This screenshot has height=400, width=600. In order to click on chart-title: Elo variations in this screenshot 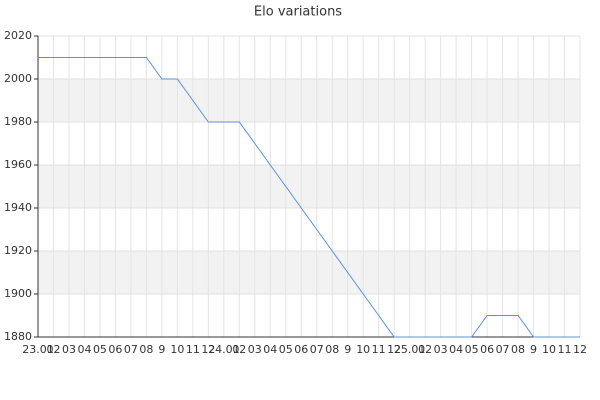, I will do `click(298, 12)`.